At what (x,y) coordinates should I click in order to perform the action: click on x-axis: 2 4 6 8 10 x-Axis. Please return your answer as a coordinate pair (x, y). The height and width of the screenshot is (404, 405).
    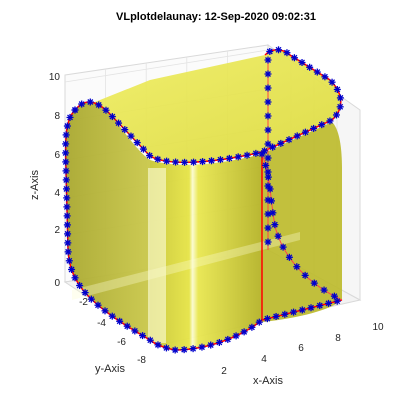
    Looking at the image, I should click on (302, 354).